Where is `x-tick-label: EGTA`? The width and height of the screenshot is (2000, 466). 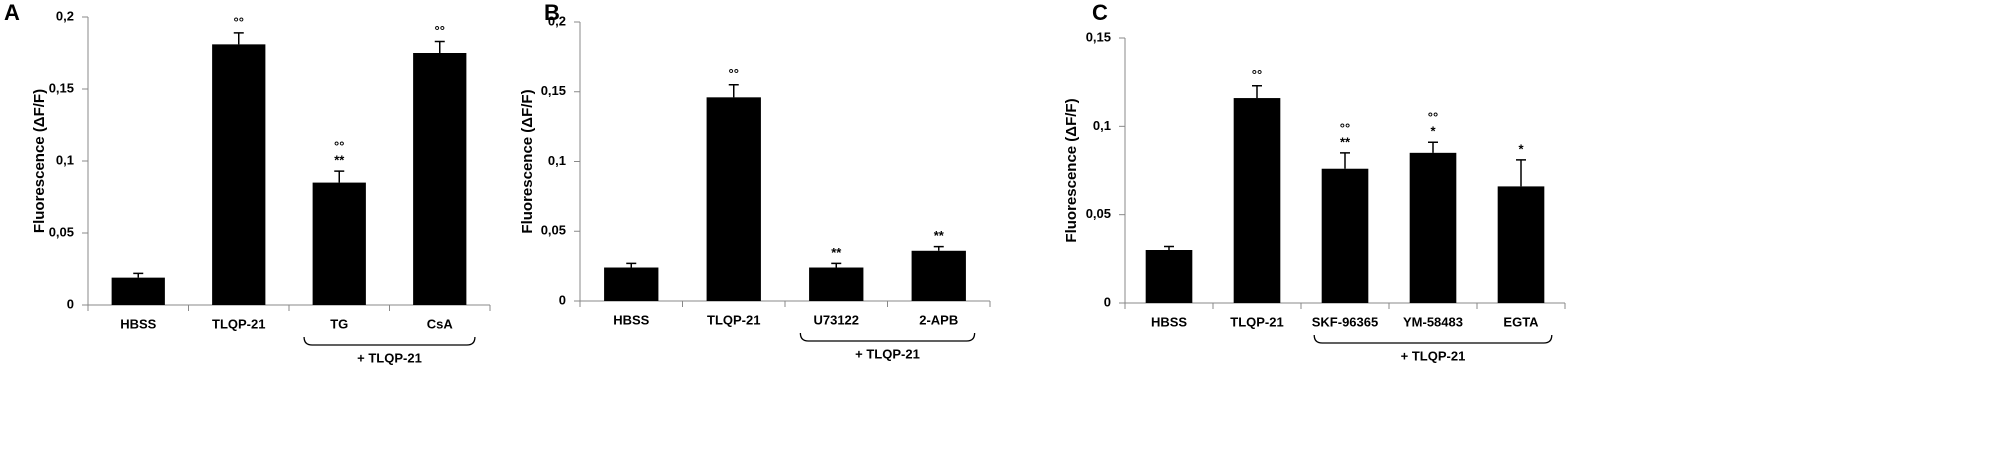
x-tick-label: EGTA is located at coordinates (1521, 321).